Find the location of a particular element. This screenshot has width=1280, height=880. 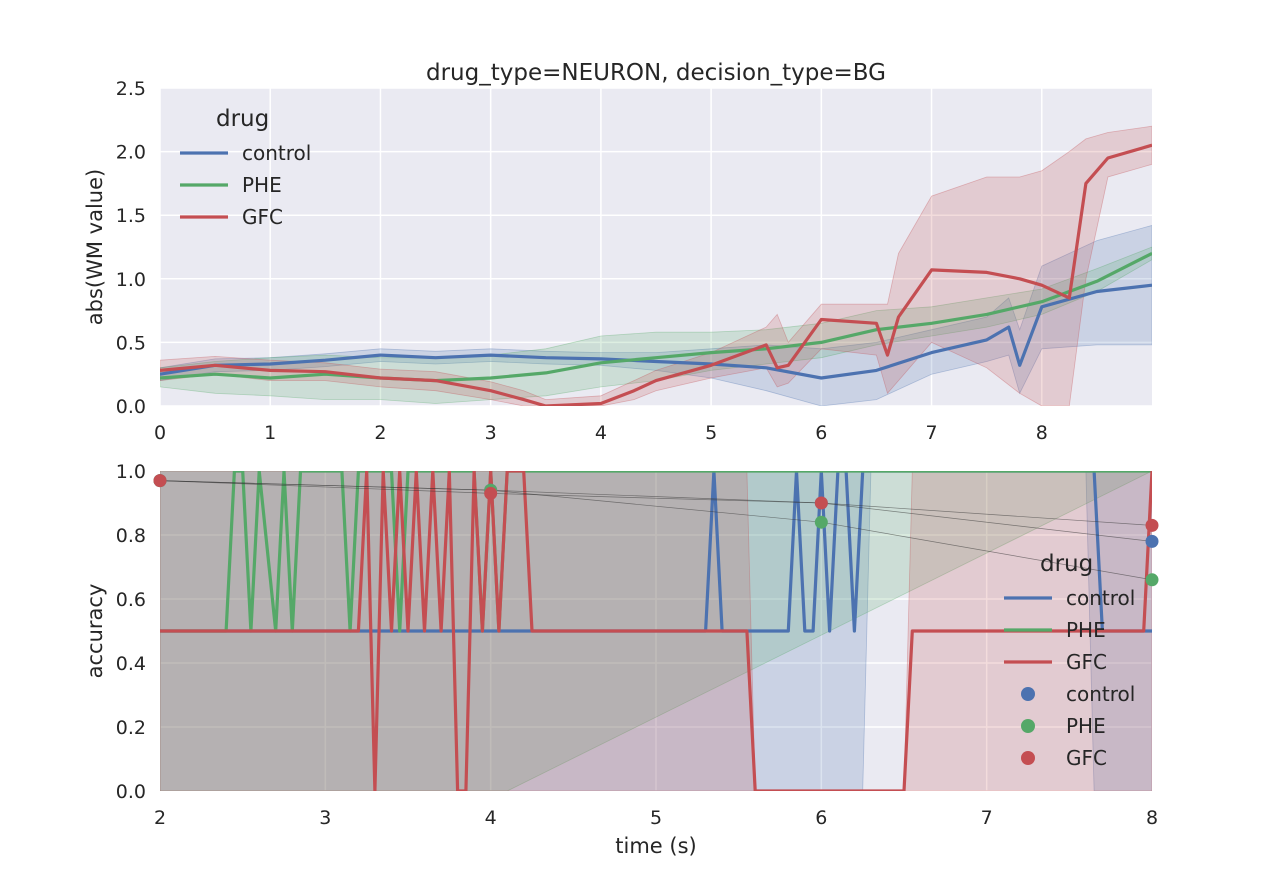

top-y-axis-label: abs(WM value) is located at coordinates (95, 247).